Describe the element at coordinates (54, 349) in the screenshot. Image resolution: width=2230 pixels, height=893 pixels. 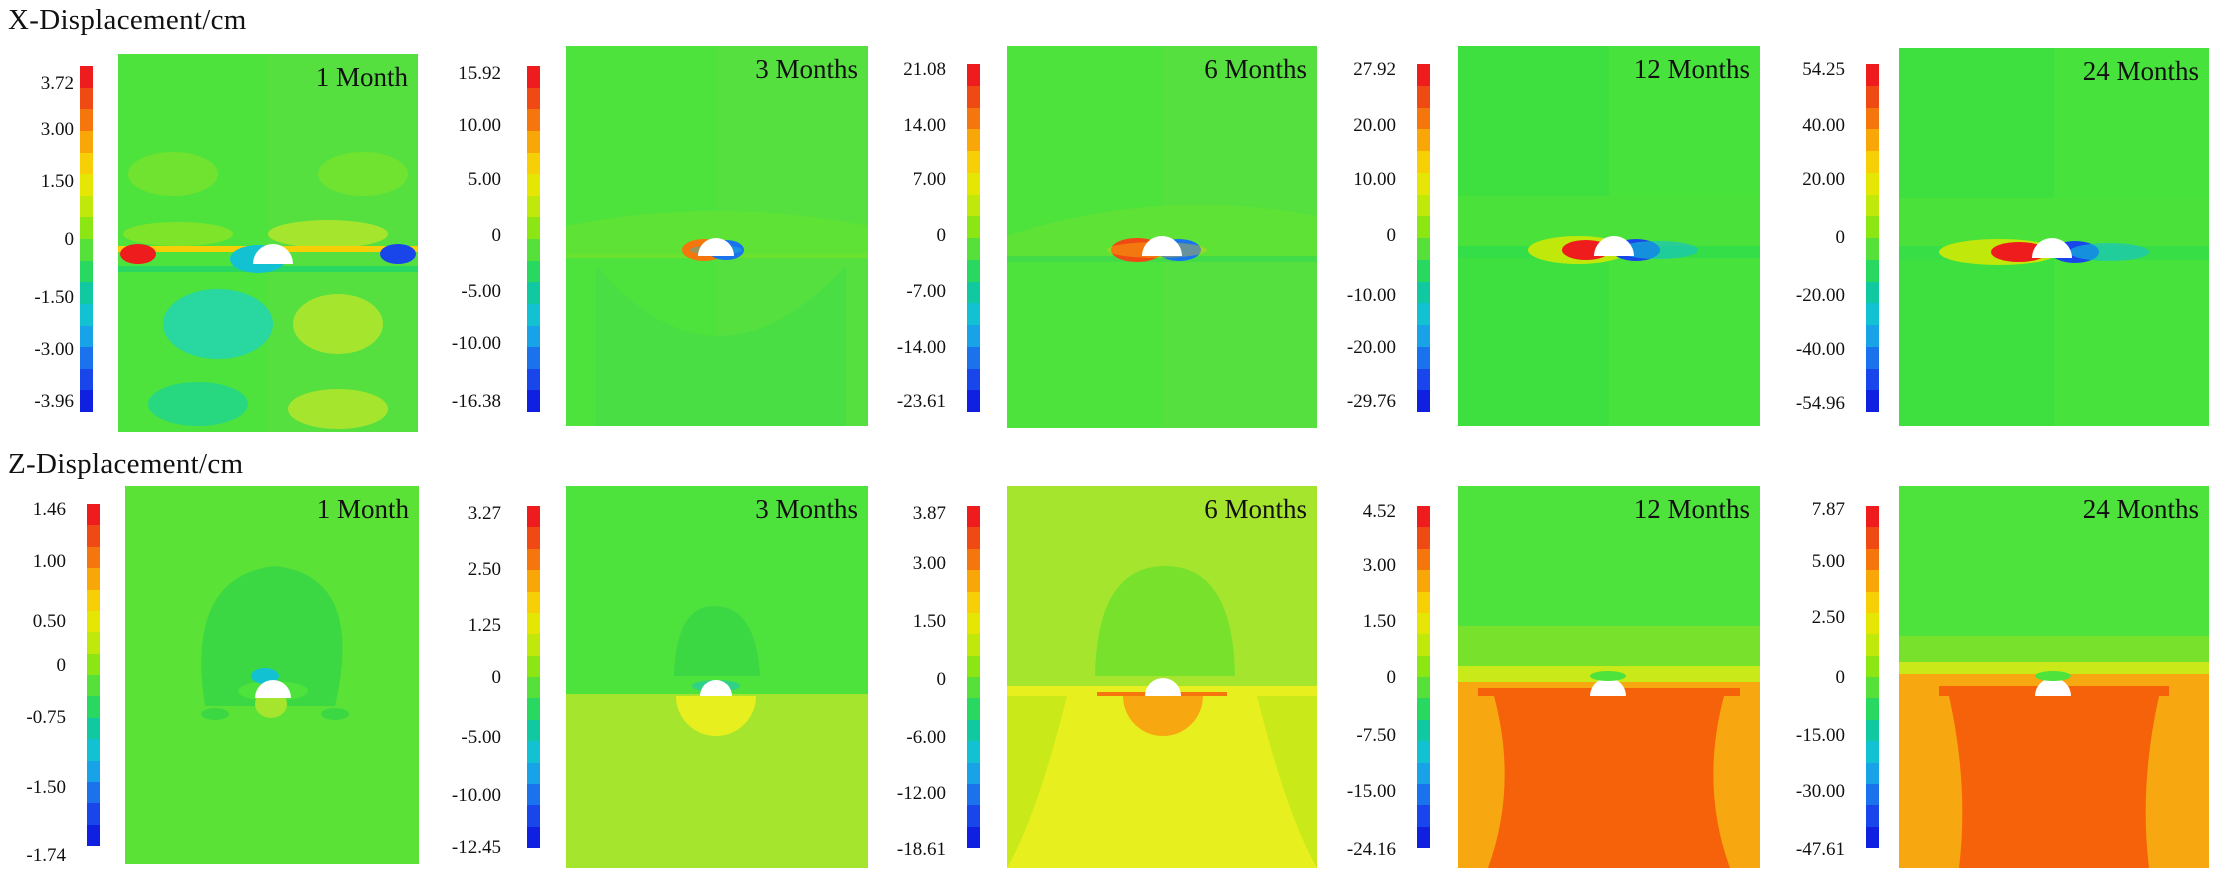
I see `tick-label: -3.00` at that location.